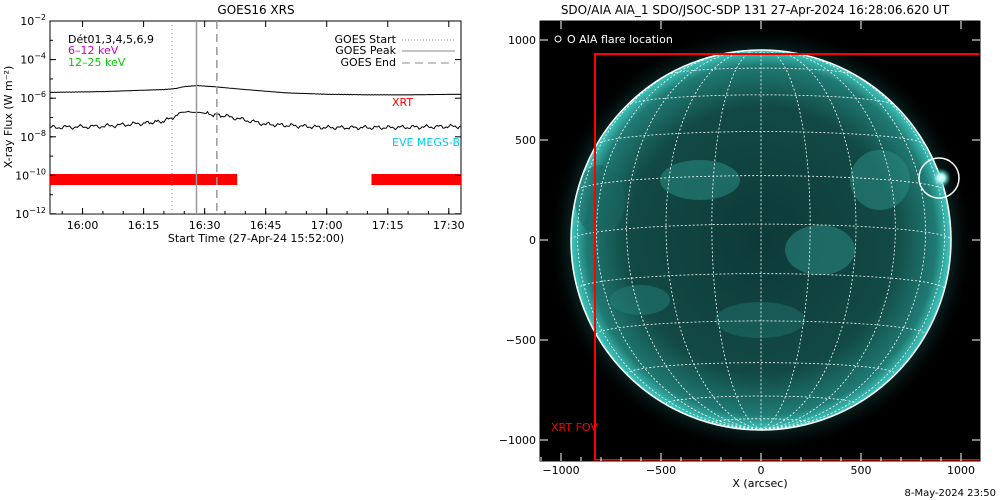 This screenshot has height=500, width=1000. Describe the element at coordinates (961, 470) in the screenshot. I see `aia-x-tick-label: 1000` at that location.